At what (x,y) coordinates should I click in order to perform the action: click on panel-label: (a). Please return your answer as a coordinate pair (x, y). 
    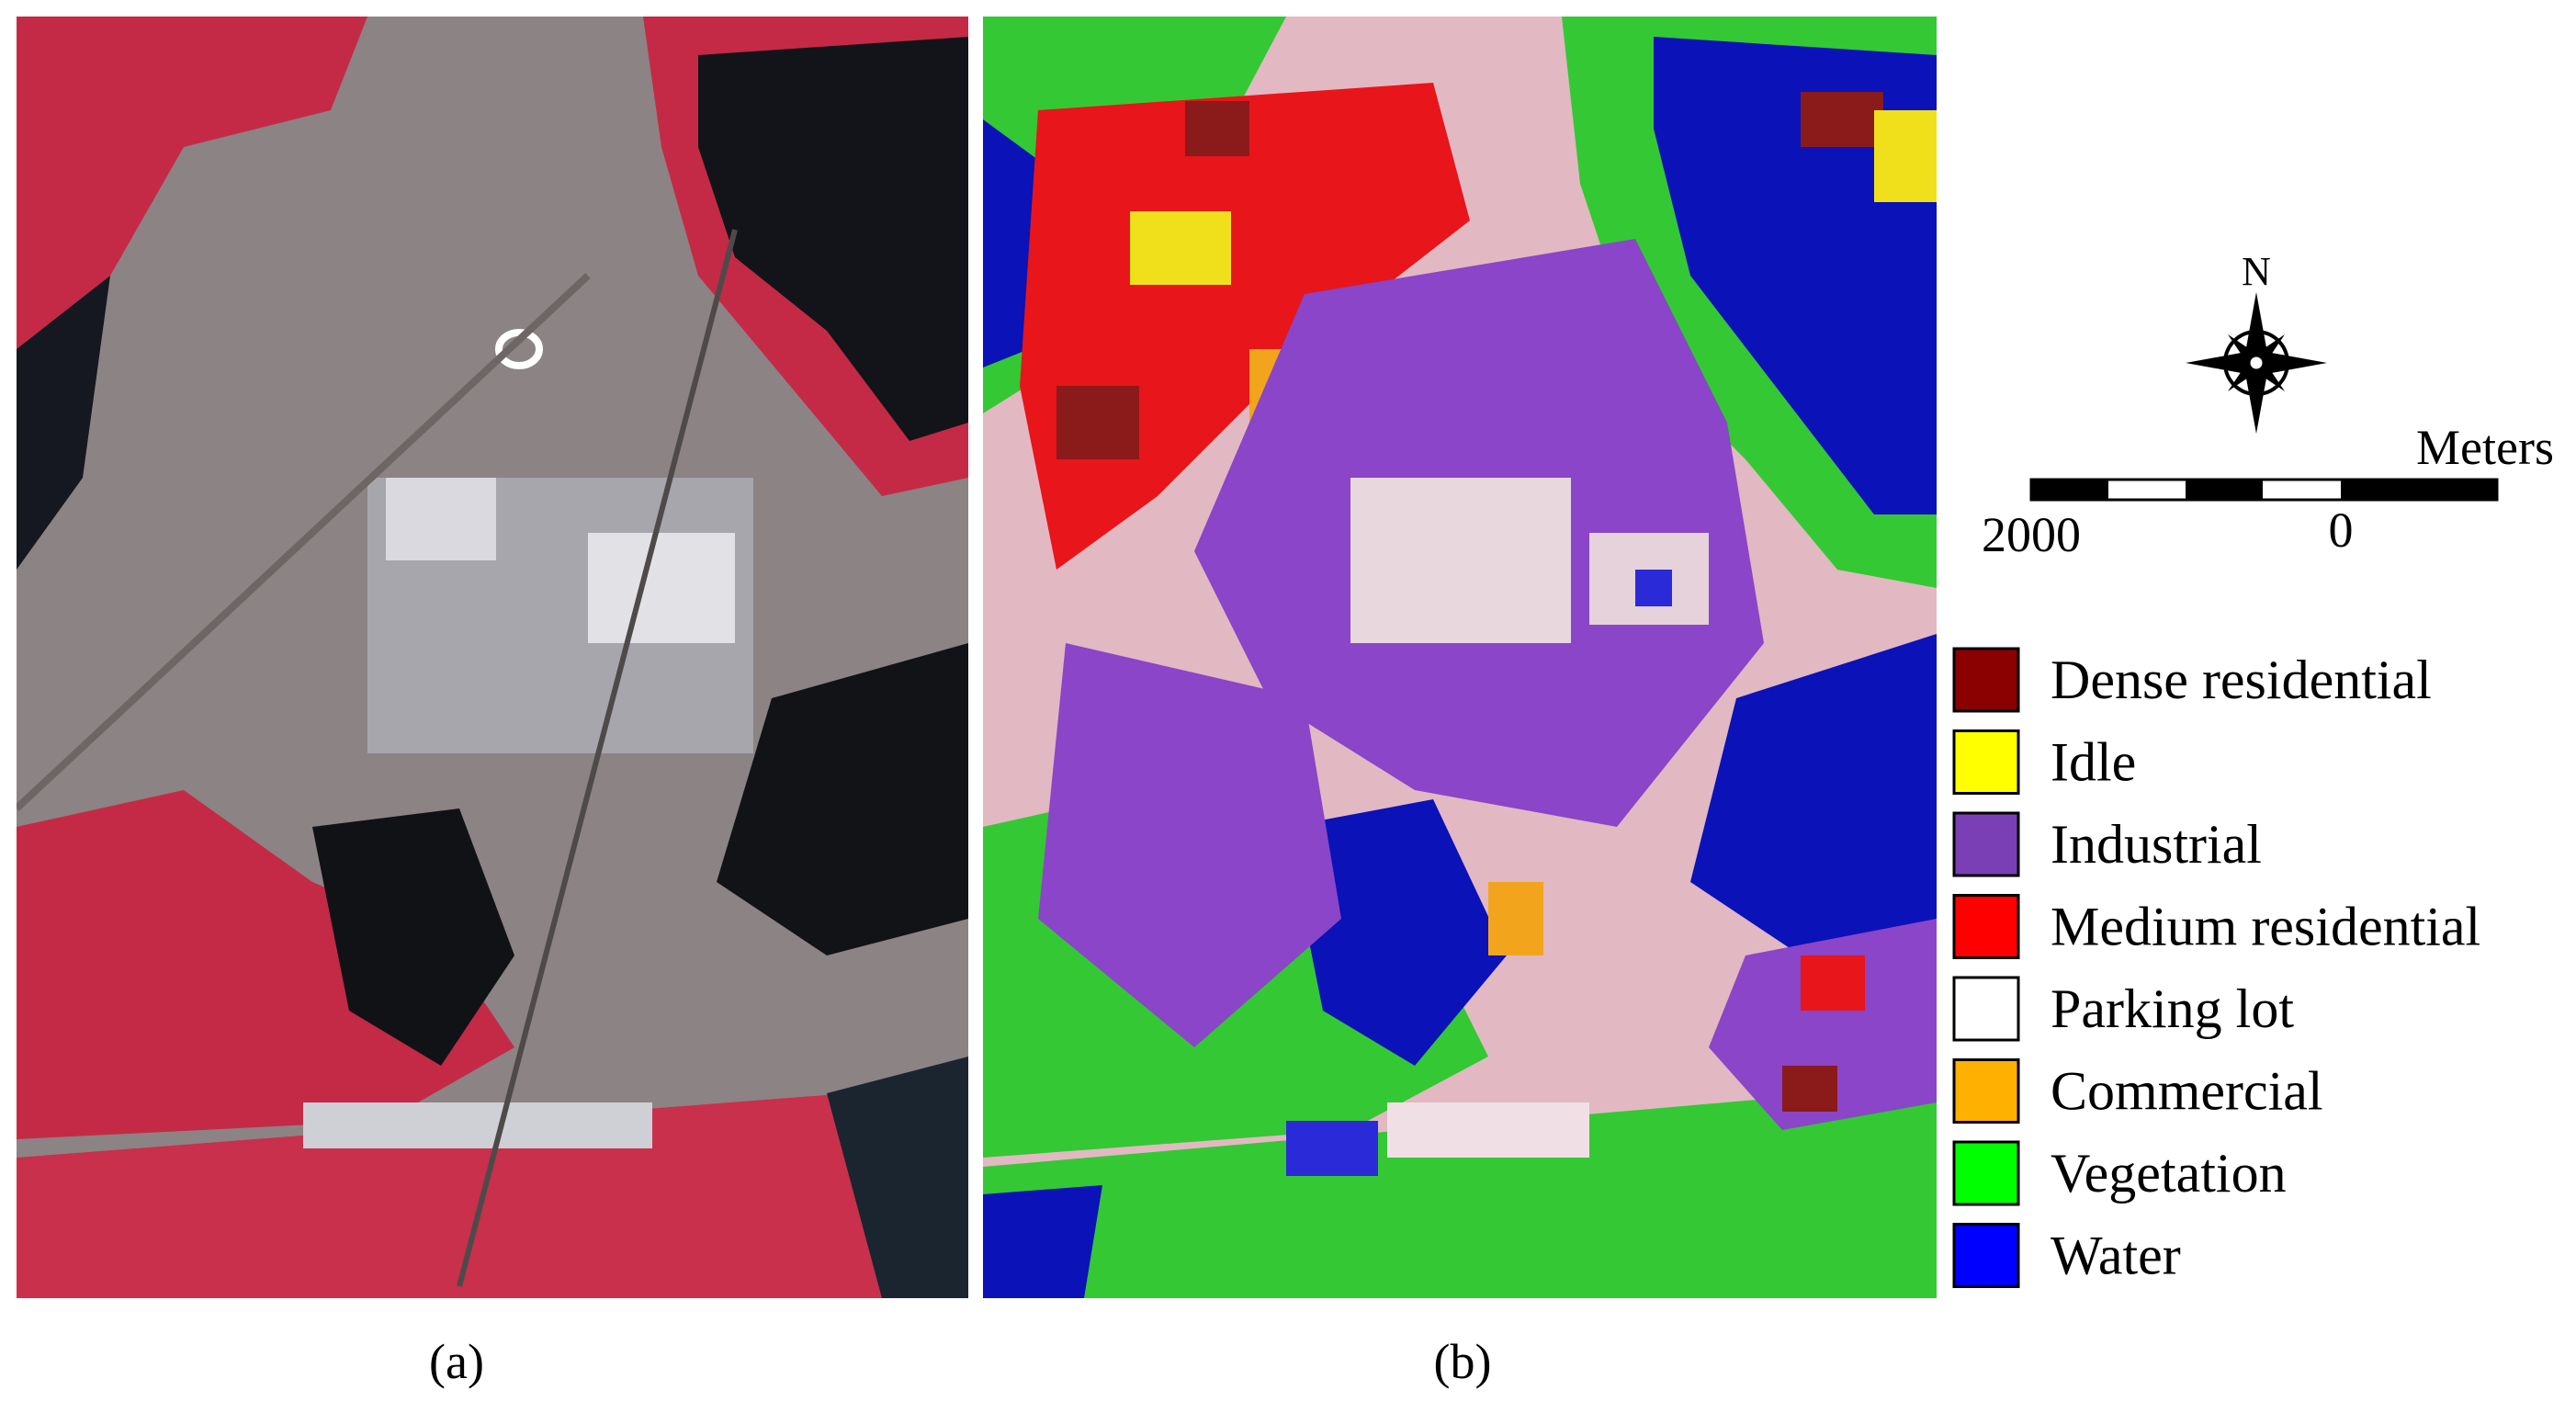
    Looking at the image, I should click on (456, 1361).